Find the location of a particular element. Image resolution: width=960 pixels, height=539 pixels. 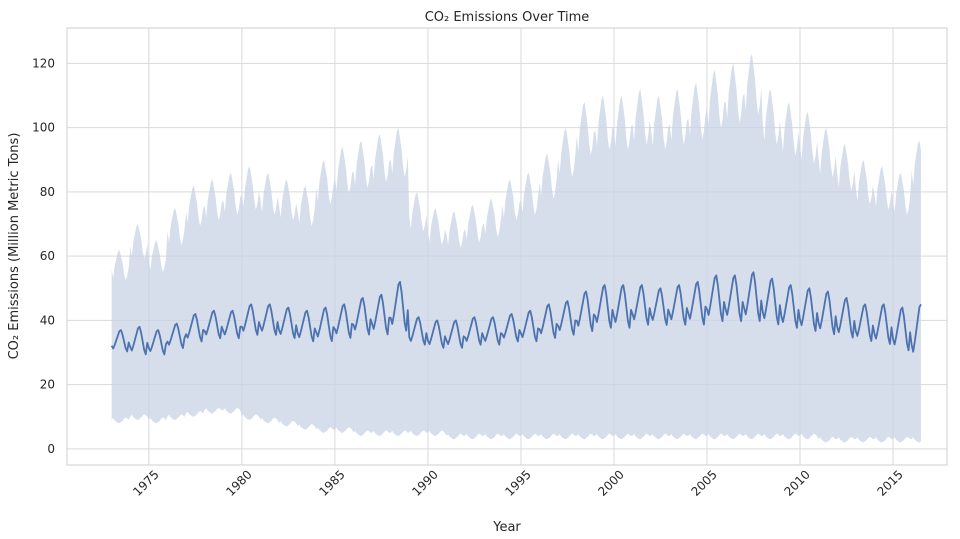

x-axis-label: Year is located at coordinates (506, 527).